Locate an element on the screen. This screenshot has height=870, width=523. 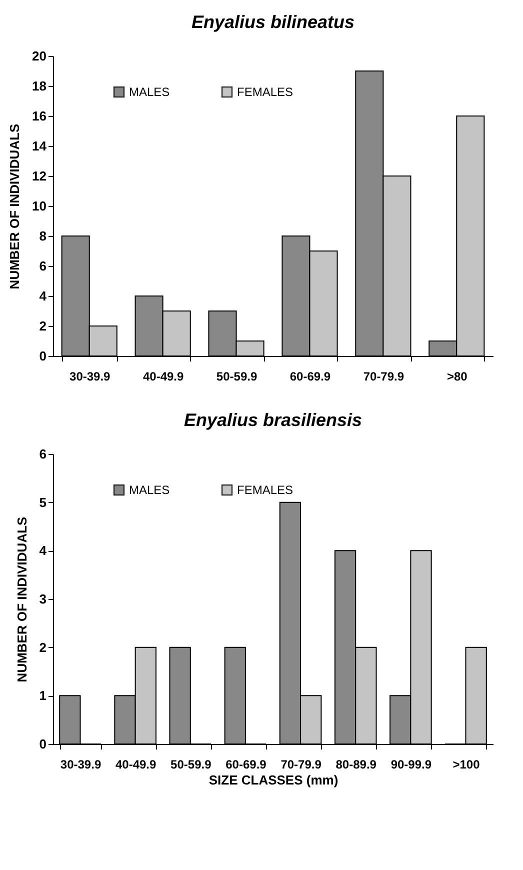
x-axis-title: SIZE CLASSES (mm) is located at coordinates (273, 780).